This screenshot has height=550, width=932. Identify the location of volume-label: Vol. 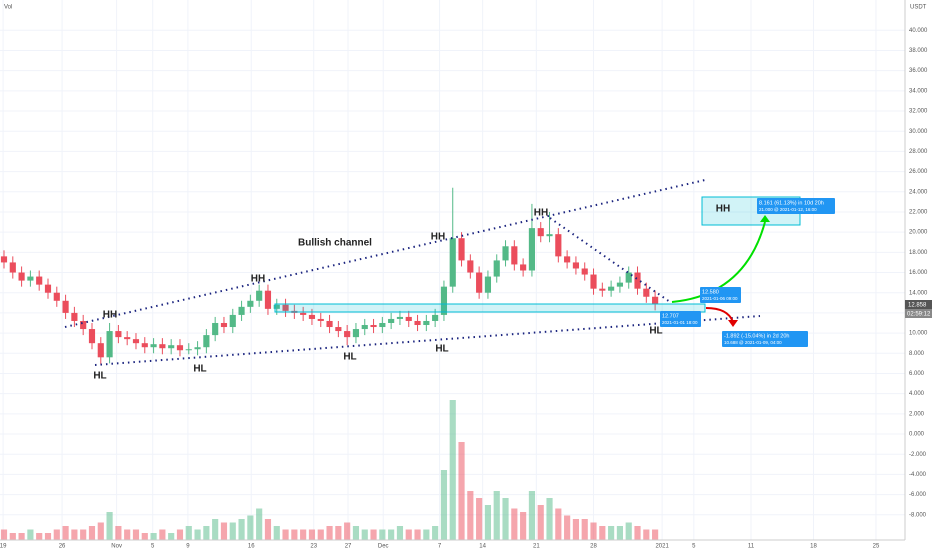
(8, 8).